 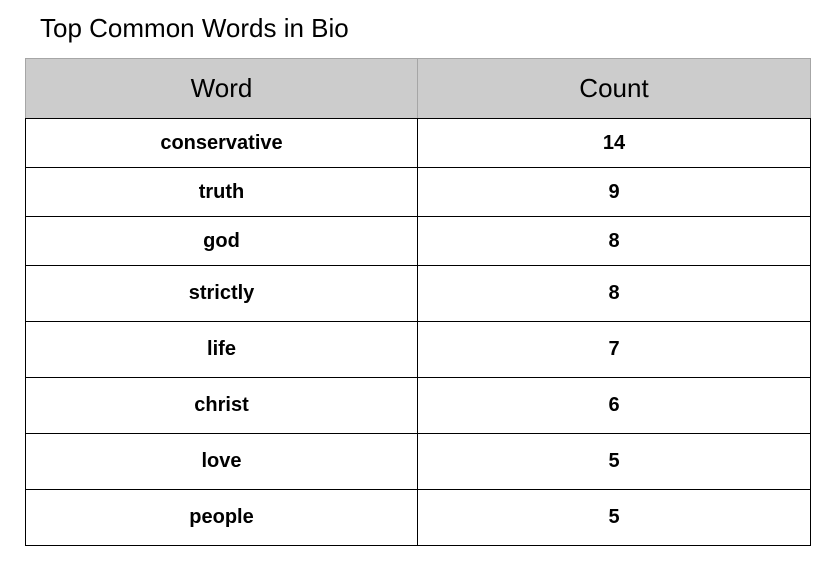 What do you see at coordinates (221, 461) in the screenshot?
I see `word-cell: love` at bounding box center [221, 461].